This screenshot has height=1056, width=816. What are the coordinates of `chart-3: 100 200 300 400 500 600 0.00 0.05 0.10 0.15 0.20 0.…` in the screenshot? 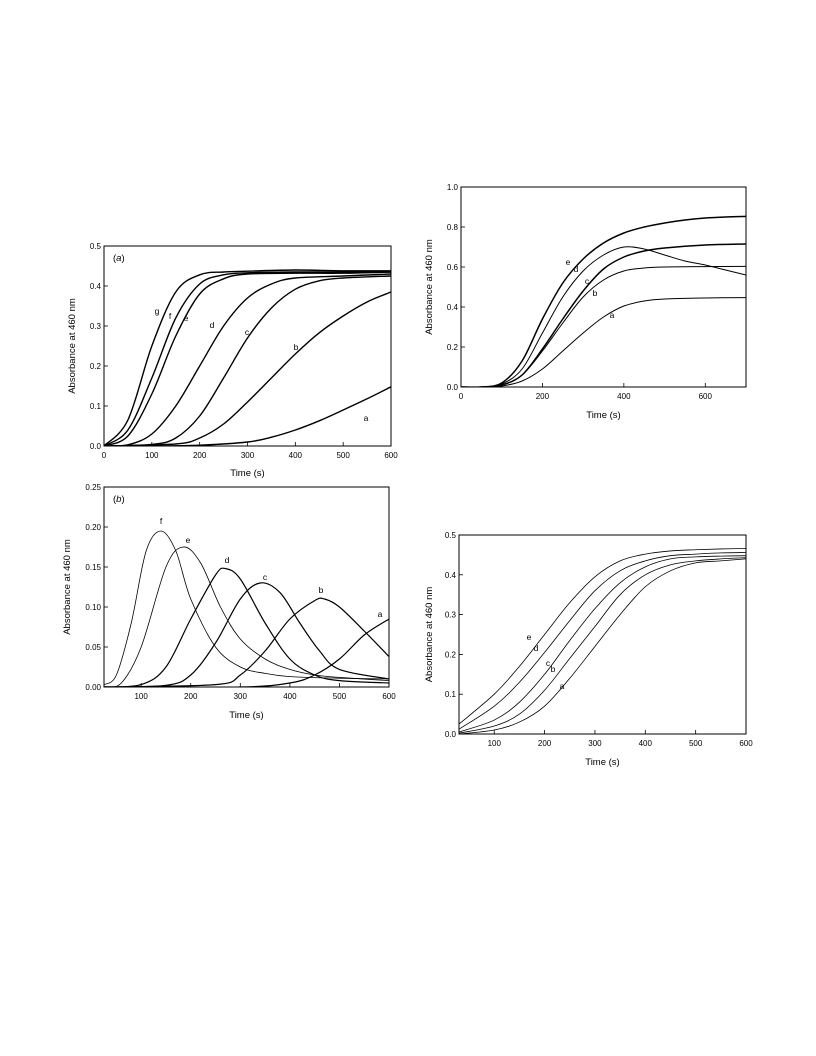 It's located at (229, 602).